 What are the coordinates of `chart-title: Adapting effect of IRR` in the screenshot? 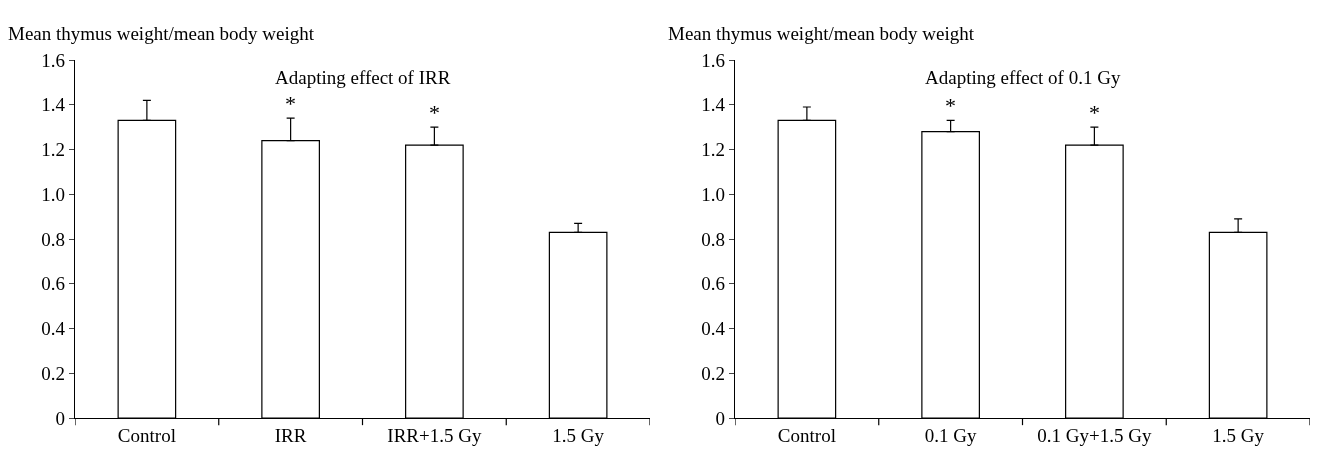 It's located at (363, 77).